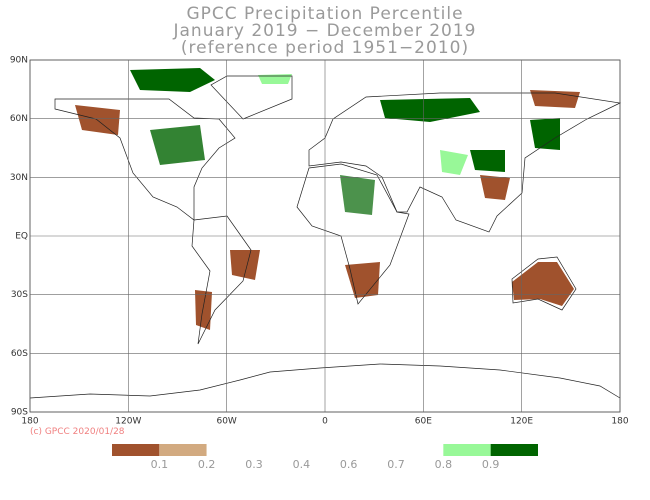  Describe the element at coordinates (423, 422) in the screenshot. I see `x-tick-label: 60E` at that location.